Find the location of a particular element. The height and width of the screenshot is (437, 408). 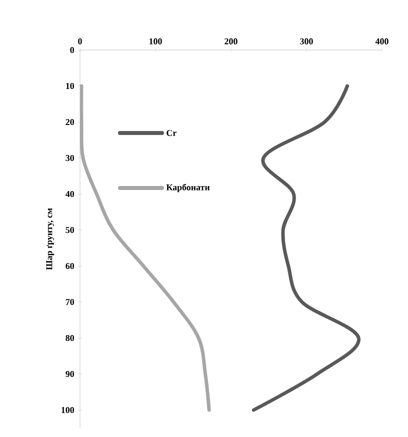

y-tick-label: 50 is located at coordinates (70, 230).